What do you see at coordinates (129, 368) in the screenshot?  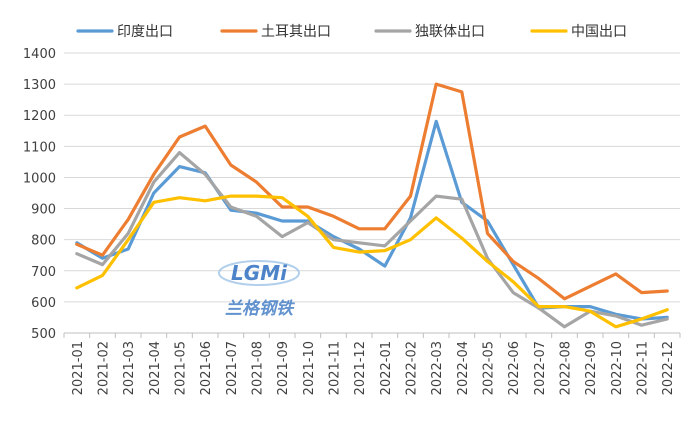 I see `x-tick-label: 2021-03` at bounding box center [129, 368].